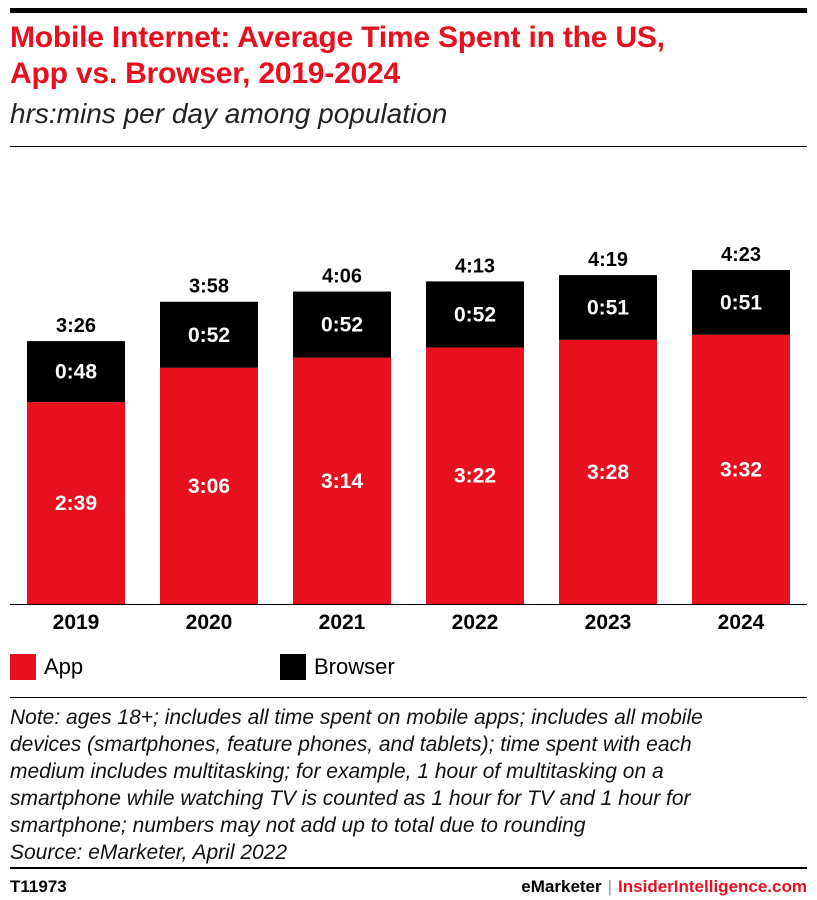  I want to click on bar-browser-2021, so click(342, 324).